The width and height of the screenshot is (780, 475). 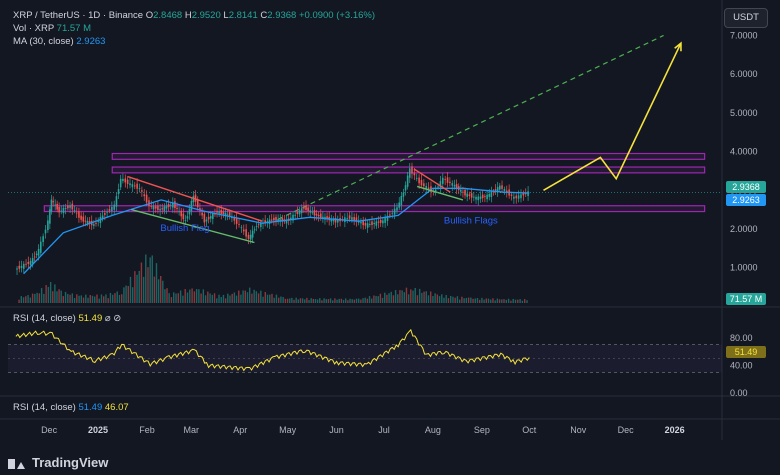 What do you see at coordinates (374, 209) in the screenshot?
I see `support-zone` at bounding box center [374, 209].